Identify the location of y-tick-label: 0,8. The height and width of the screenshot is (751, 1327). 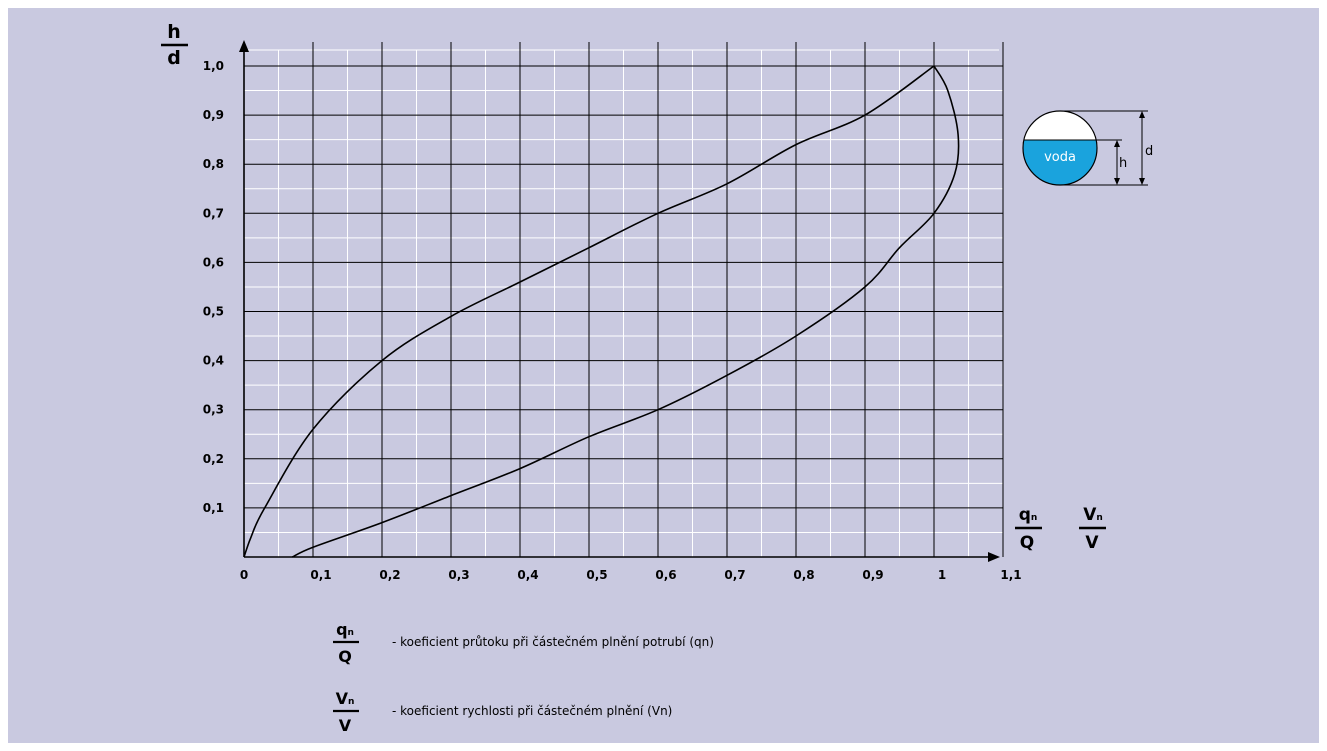
(213, 164).